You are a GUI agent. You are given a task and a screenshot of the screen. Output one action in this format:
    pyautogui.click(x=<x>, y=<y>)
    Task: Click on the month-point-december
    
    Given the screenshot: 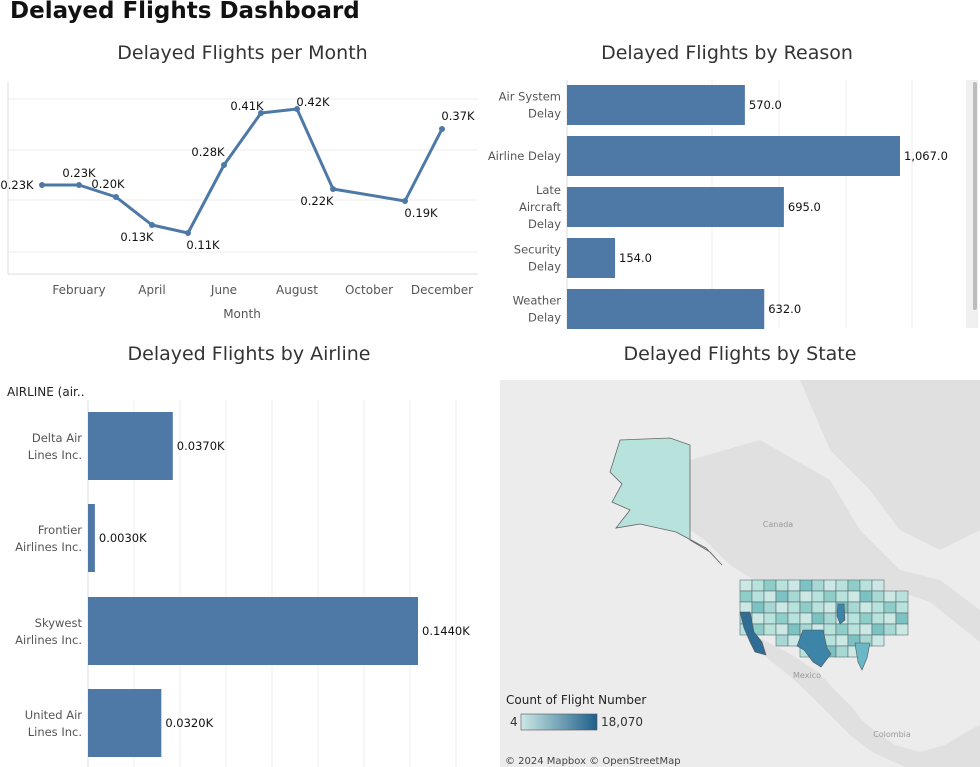 What is the action you would take?
    pyautogui.click(x=442, y=129)
    